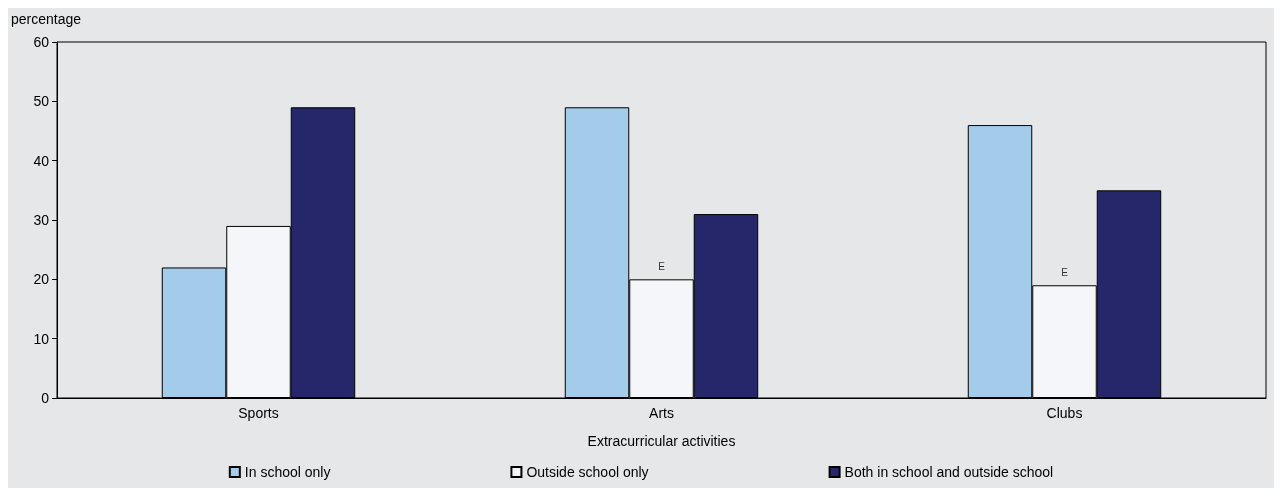  Describe the element at coordinates (41, 279) in the screenshot. I see `y-tick-label: 20` at that location.